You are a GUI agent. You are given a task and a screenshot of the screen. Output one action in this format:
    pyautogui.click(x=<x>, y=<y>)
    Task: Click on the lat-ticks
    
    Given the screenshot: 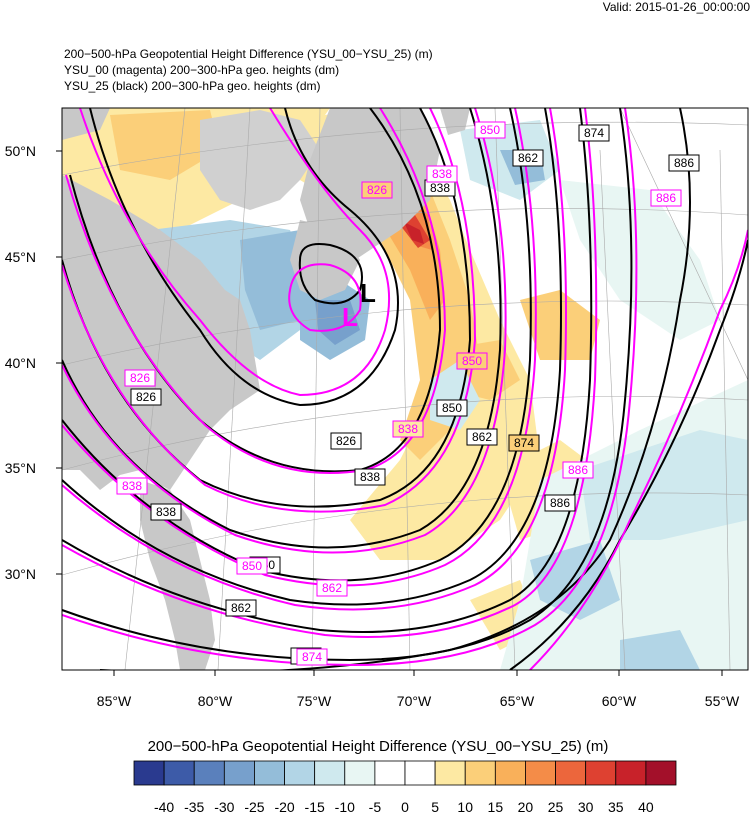 What is the action you would take?
    pyautogui.click(x=59, y=362)
    